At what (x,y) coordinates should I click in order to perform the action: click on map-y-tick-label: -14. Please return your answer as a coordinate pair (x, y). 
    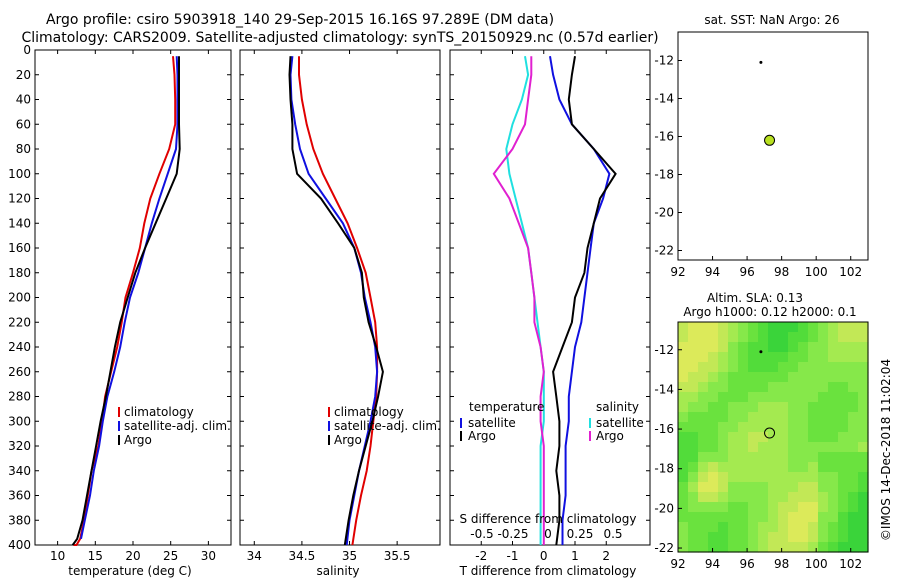
    Looking at the image, I should click on (664, 389).